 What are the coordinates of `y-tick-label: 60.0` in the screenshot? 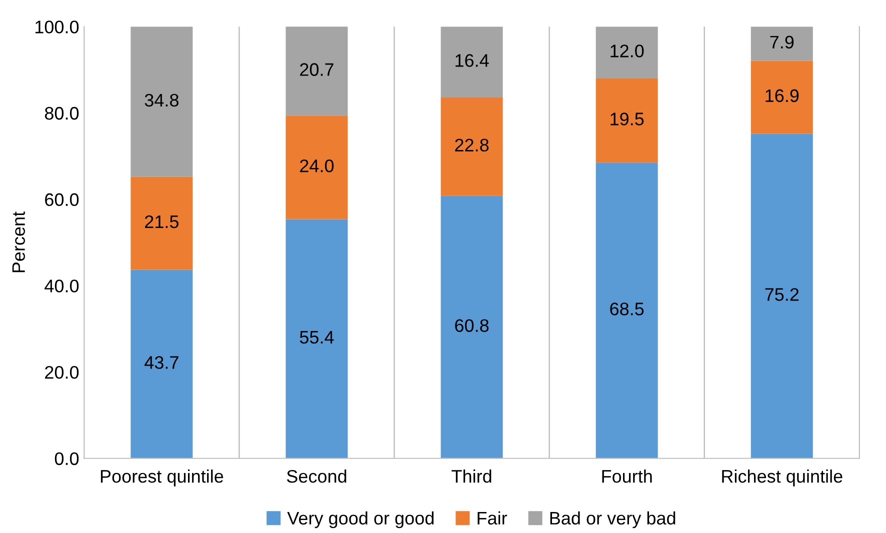 It's located at (62, 199).